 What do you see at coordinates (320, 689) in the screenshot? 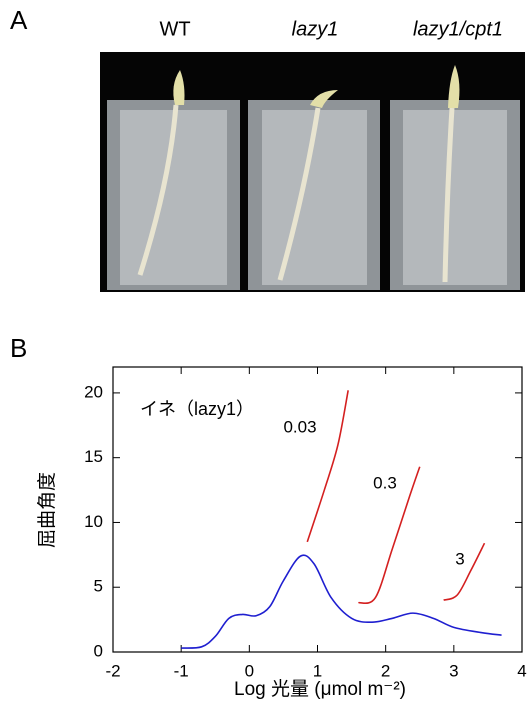
I see `x-axis-label: Log 光量 (μmol m⁻²)` at bounding box center [320, 689].